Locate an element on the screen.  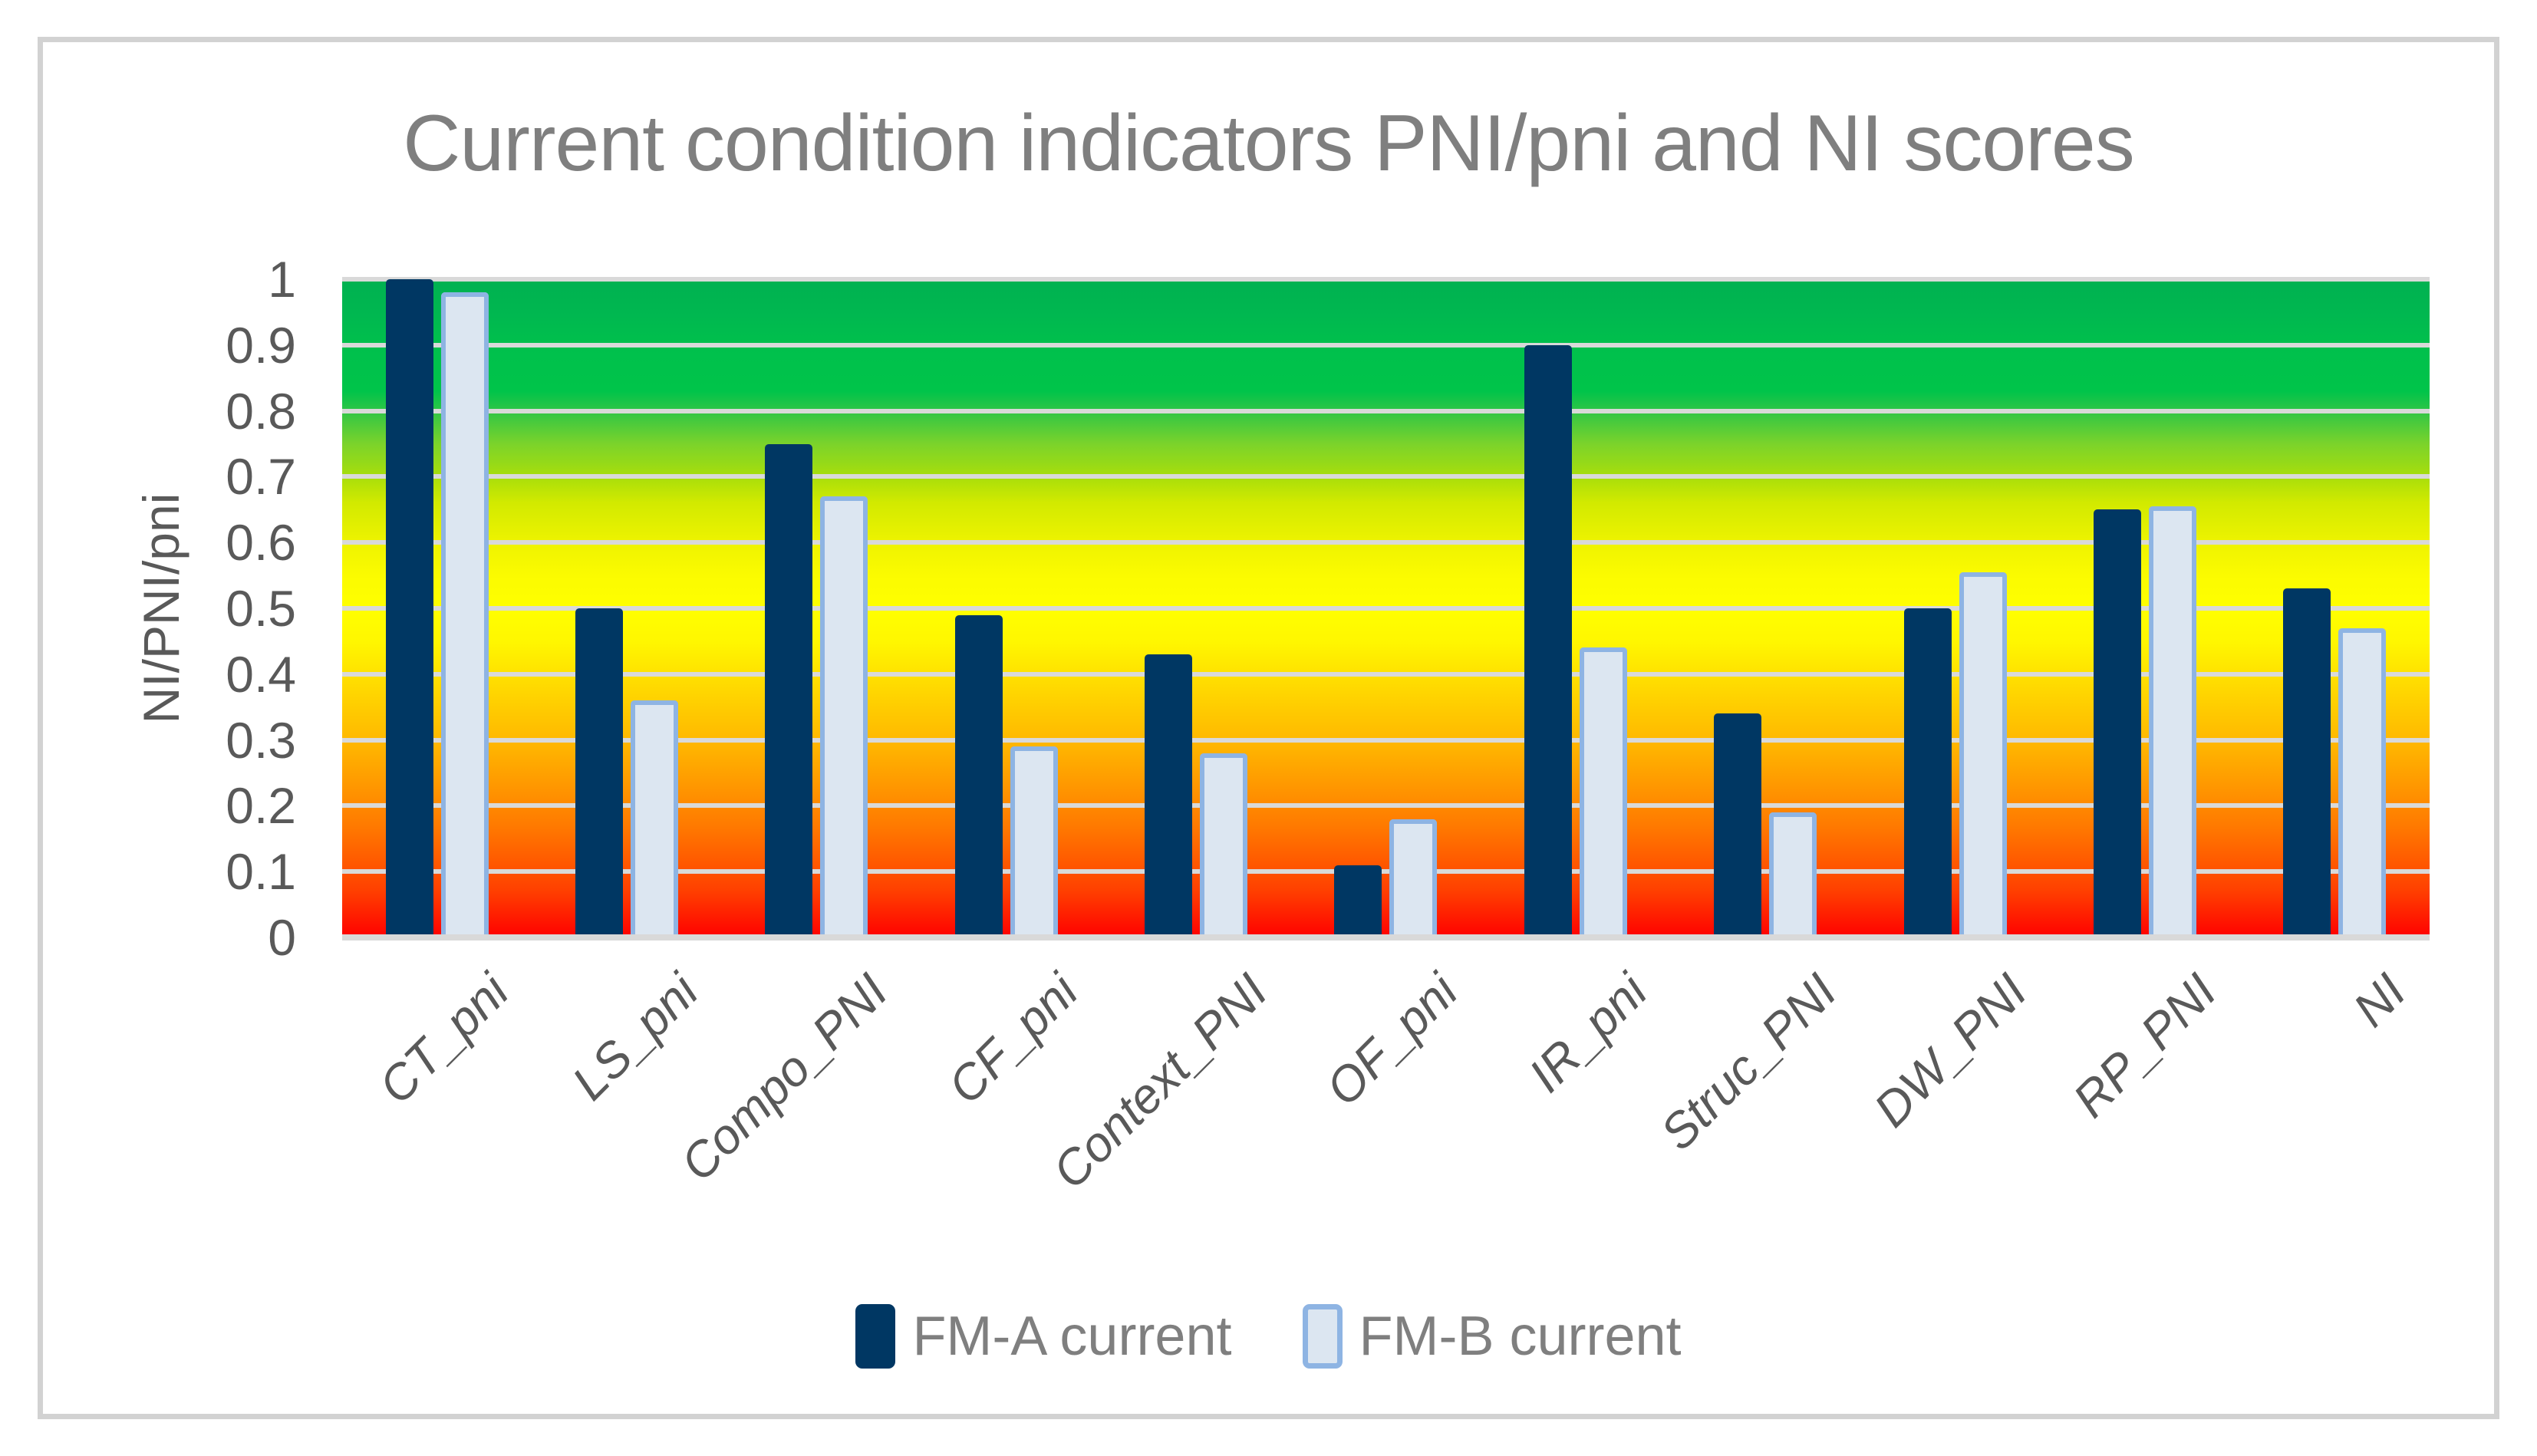
bar-fm-b-current-DW_PNI is located at coordinates (1983, 754).